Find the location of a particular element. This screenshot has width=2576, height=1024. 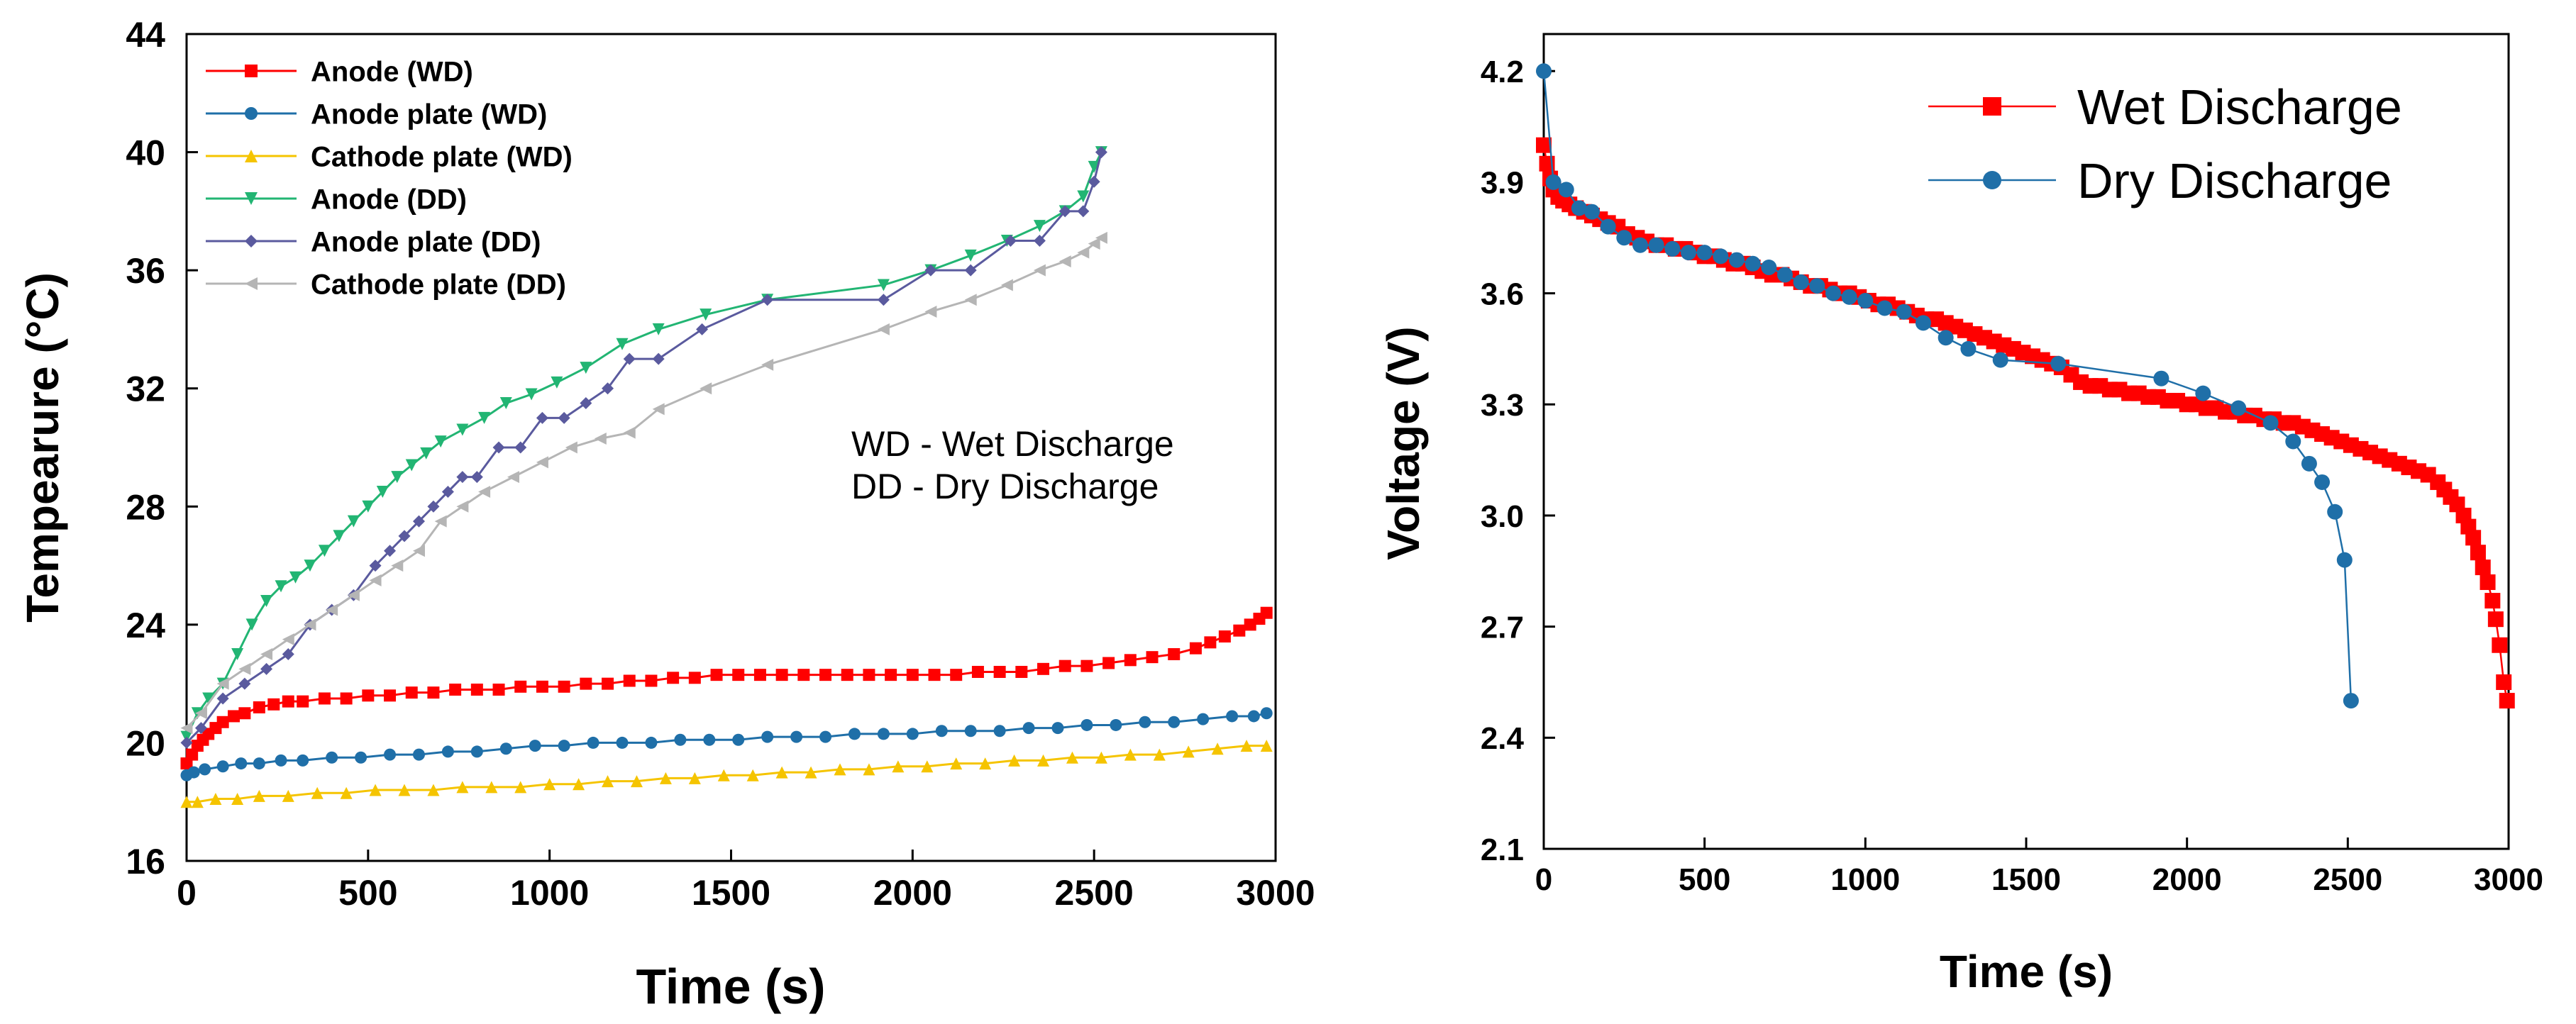

left-y-axis-title: Tempearure (°C) is located at coordinates (42, 447).